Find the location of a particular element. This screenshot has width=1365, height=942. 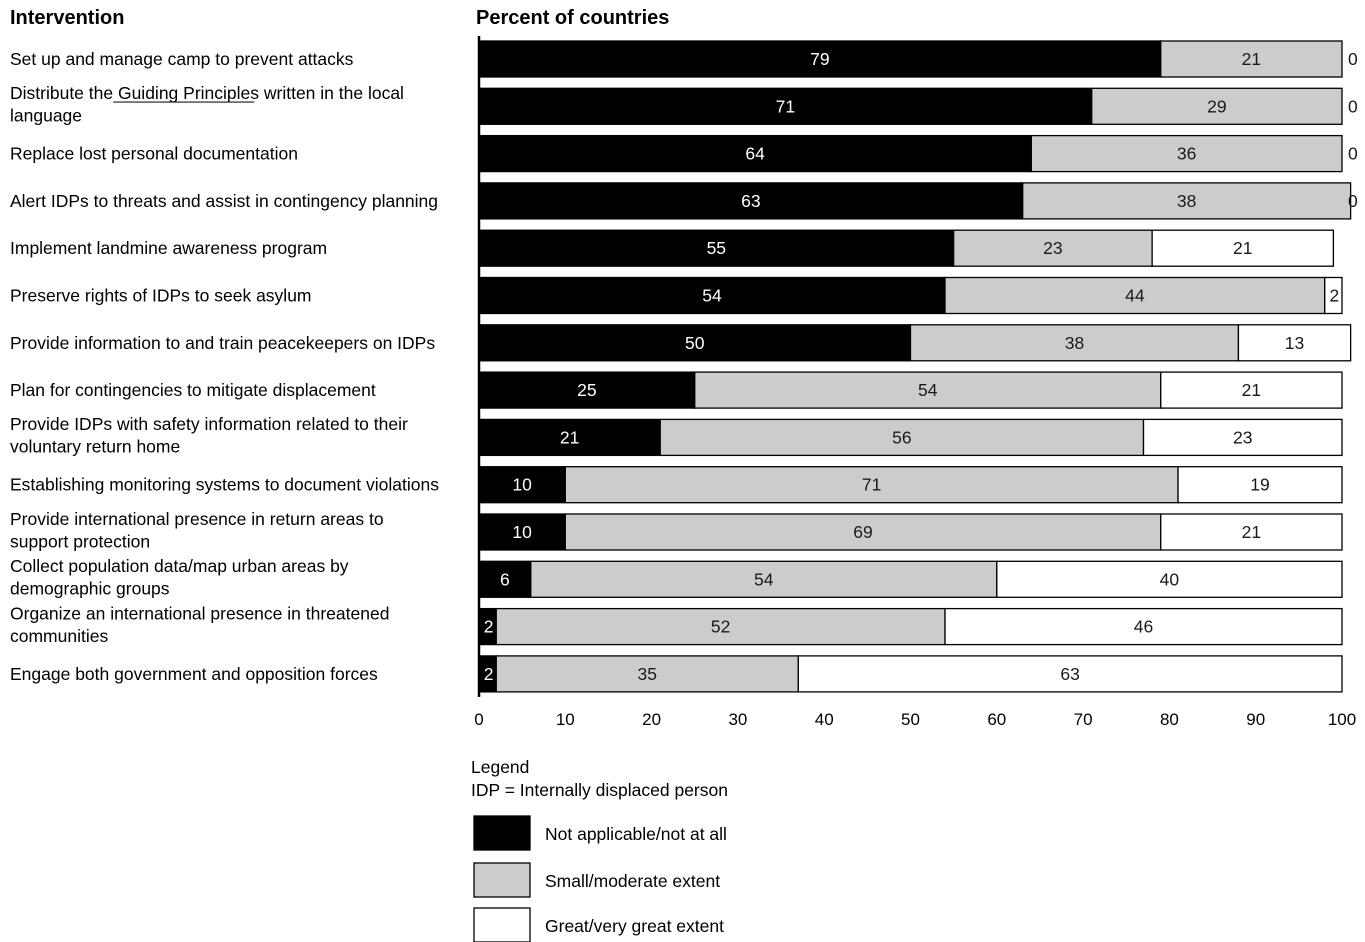

x-axis-ticks: 0 10 20 30 40 50 60 70 80 90 100 is located at coordinates (915, 719).